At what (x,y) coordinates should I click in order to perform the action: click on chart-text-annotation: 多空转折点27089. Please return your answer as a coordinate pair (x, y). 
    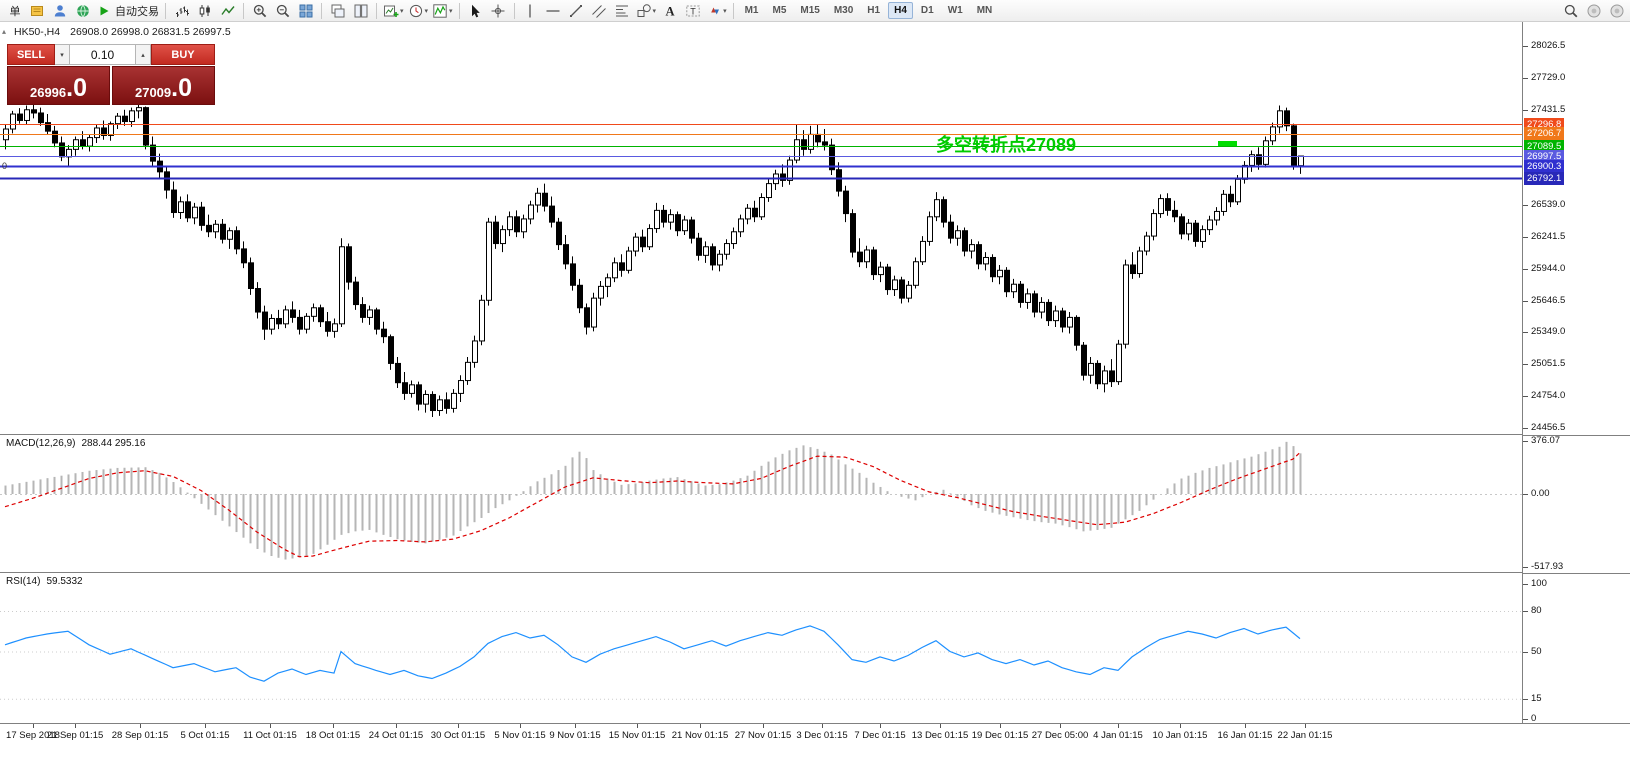
    Looking at the image, I should click on (1006, 145).